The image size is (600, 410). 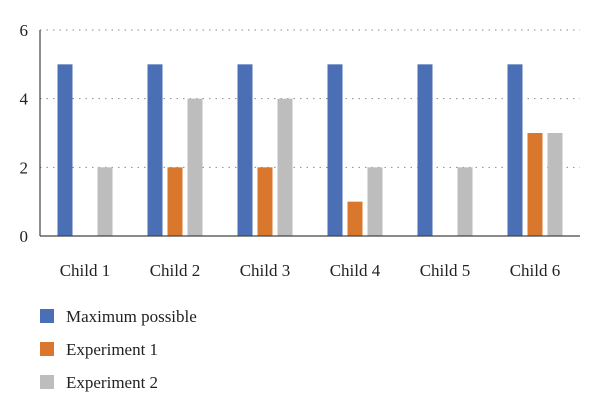 I want to click on x-tick-label: Child 1, so click(x=85, y=270).